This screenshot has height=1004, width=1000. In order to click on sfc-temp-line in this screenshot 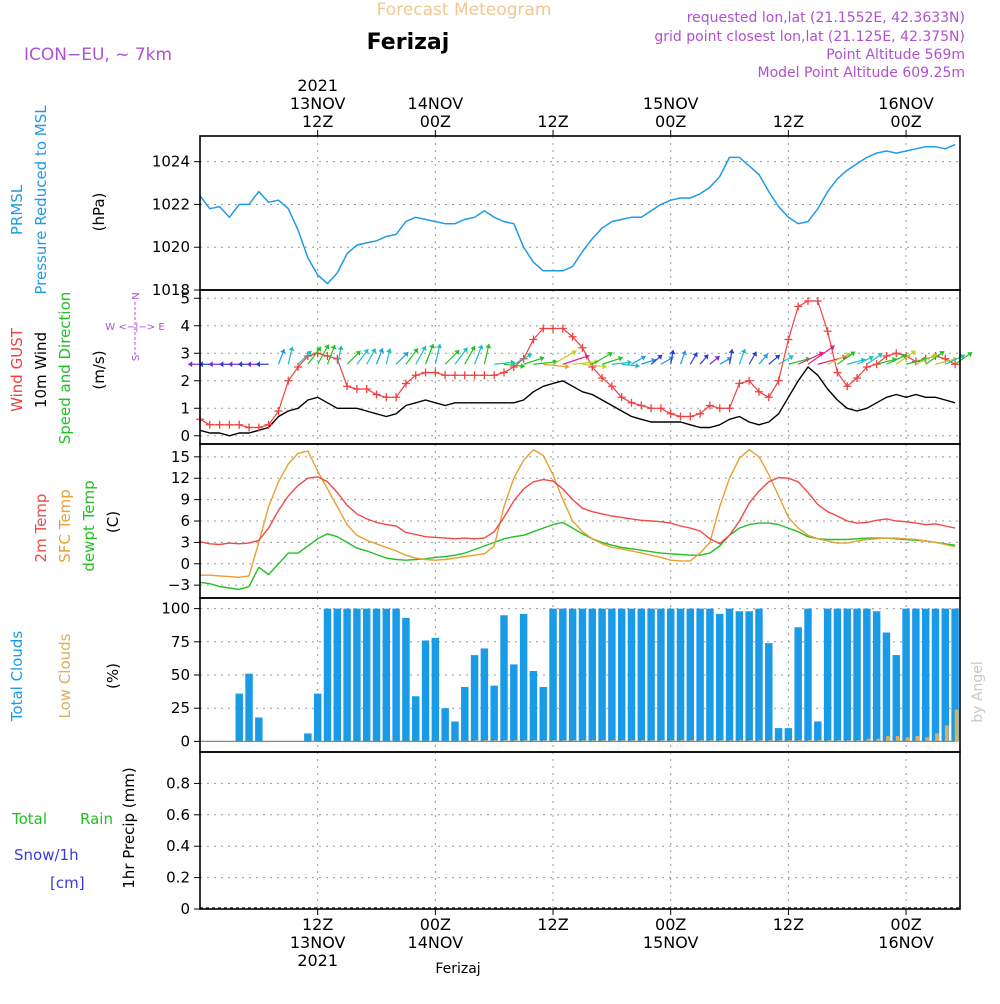, I will do `click(578, 513)`.